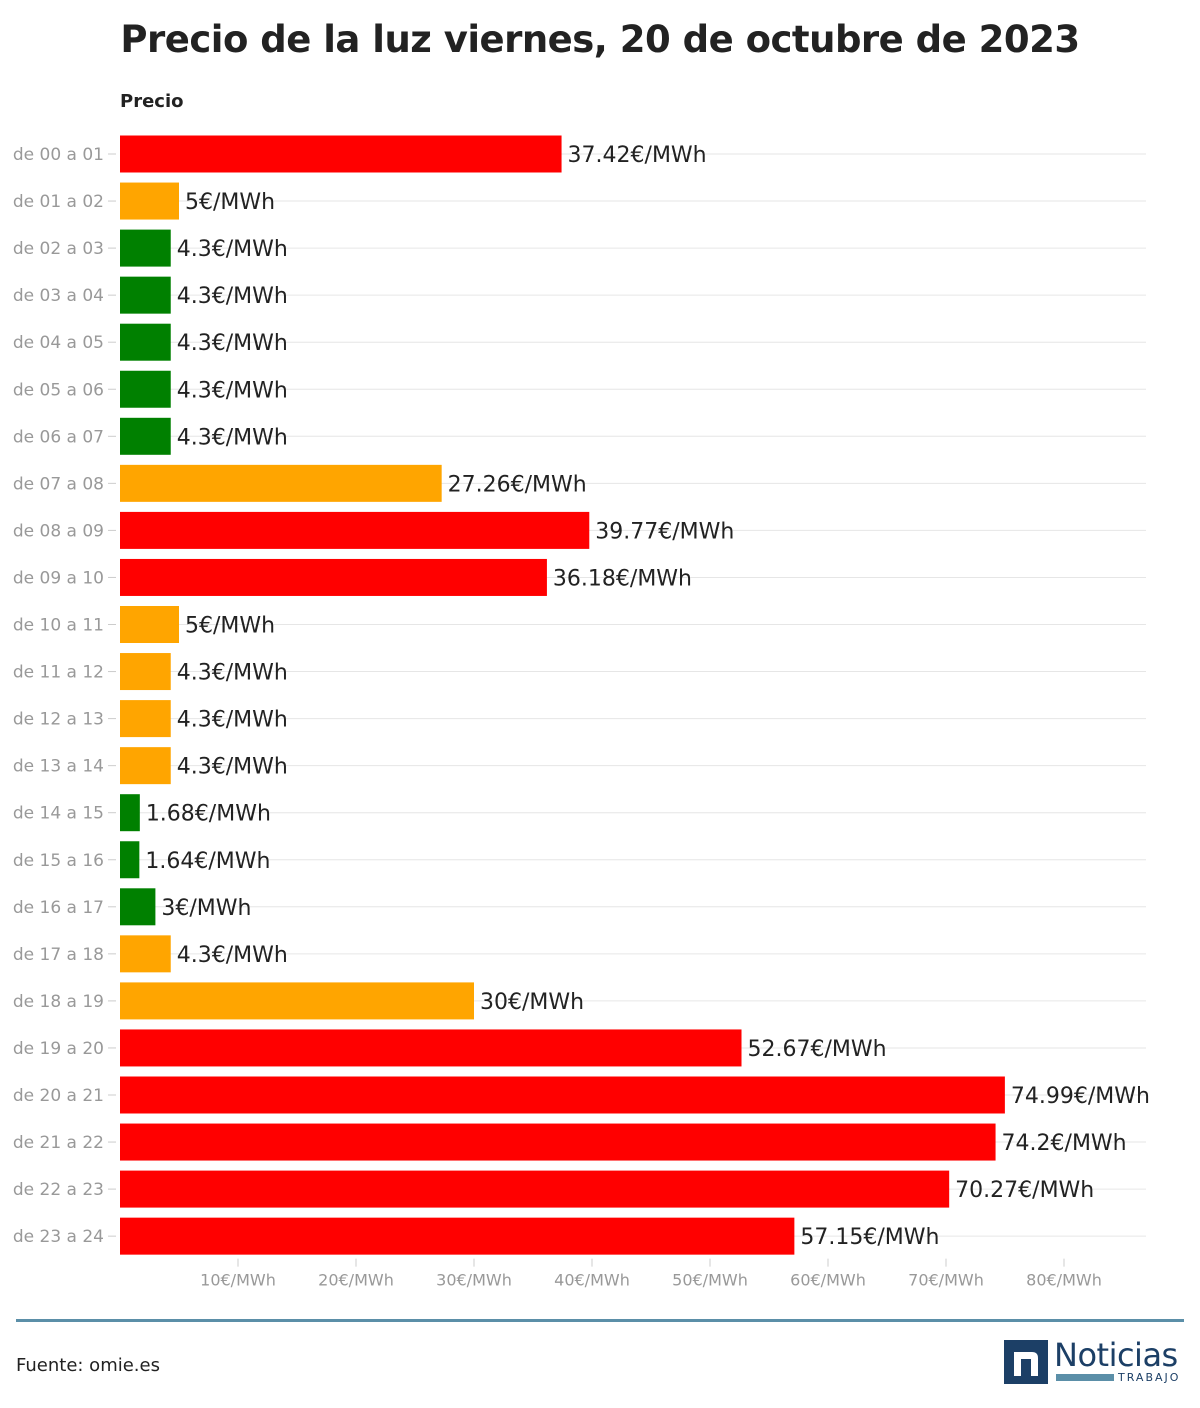 Image resolution: width=1200 pixels, height=1408 pixels. I want to click on category-label: de 20 a 21, so click(58, 1096).